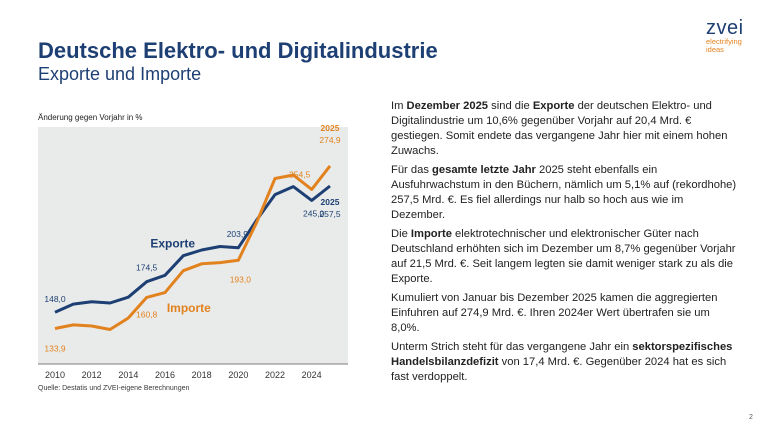 The image size is (768, 430). Describe the element at coordinates (330, 214) in the screenshot. I see `data-label: 257,5` at that location.